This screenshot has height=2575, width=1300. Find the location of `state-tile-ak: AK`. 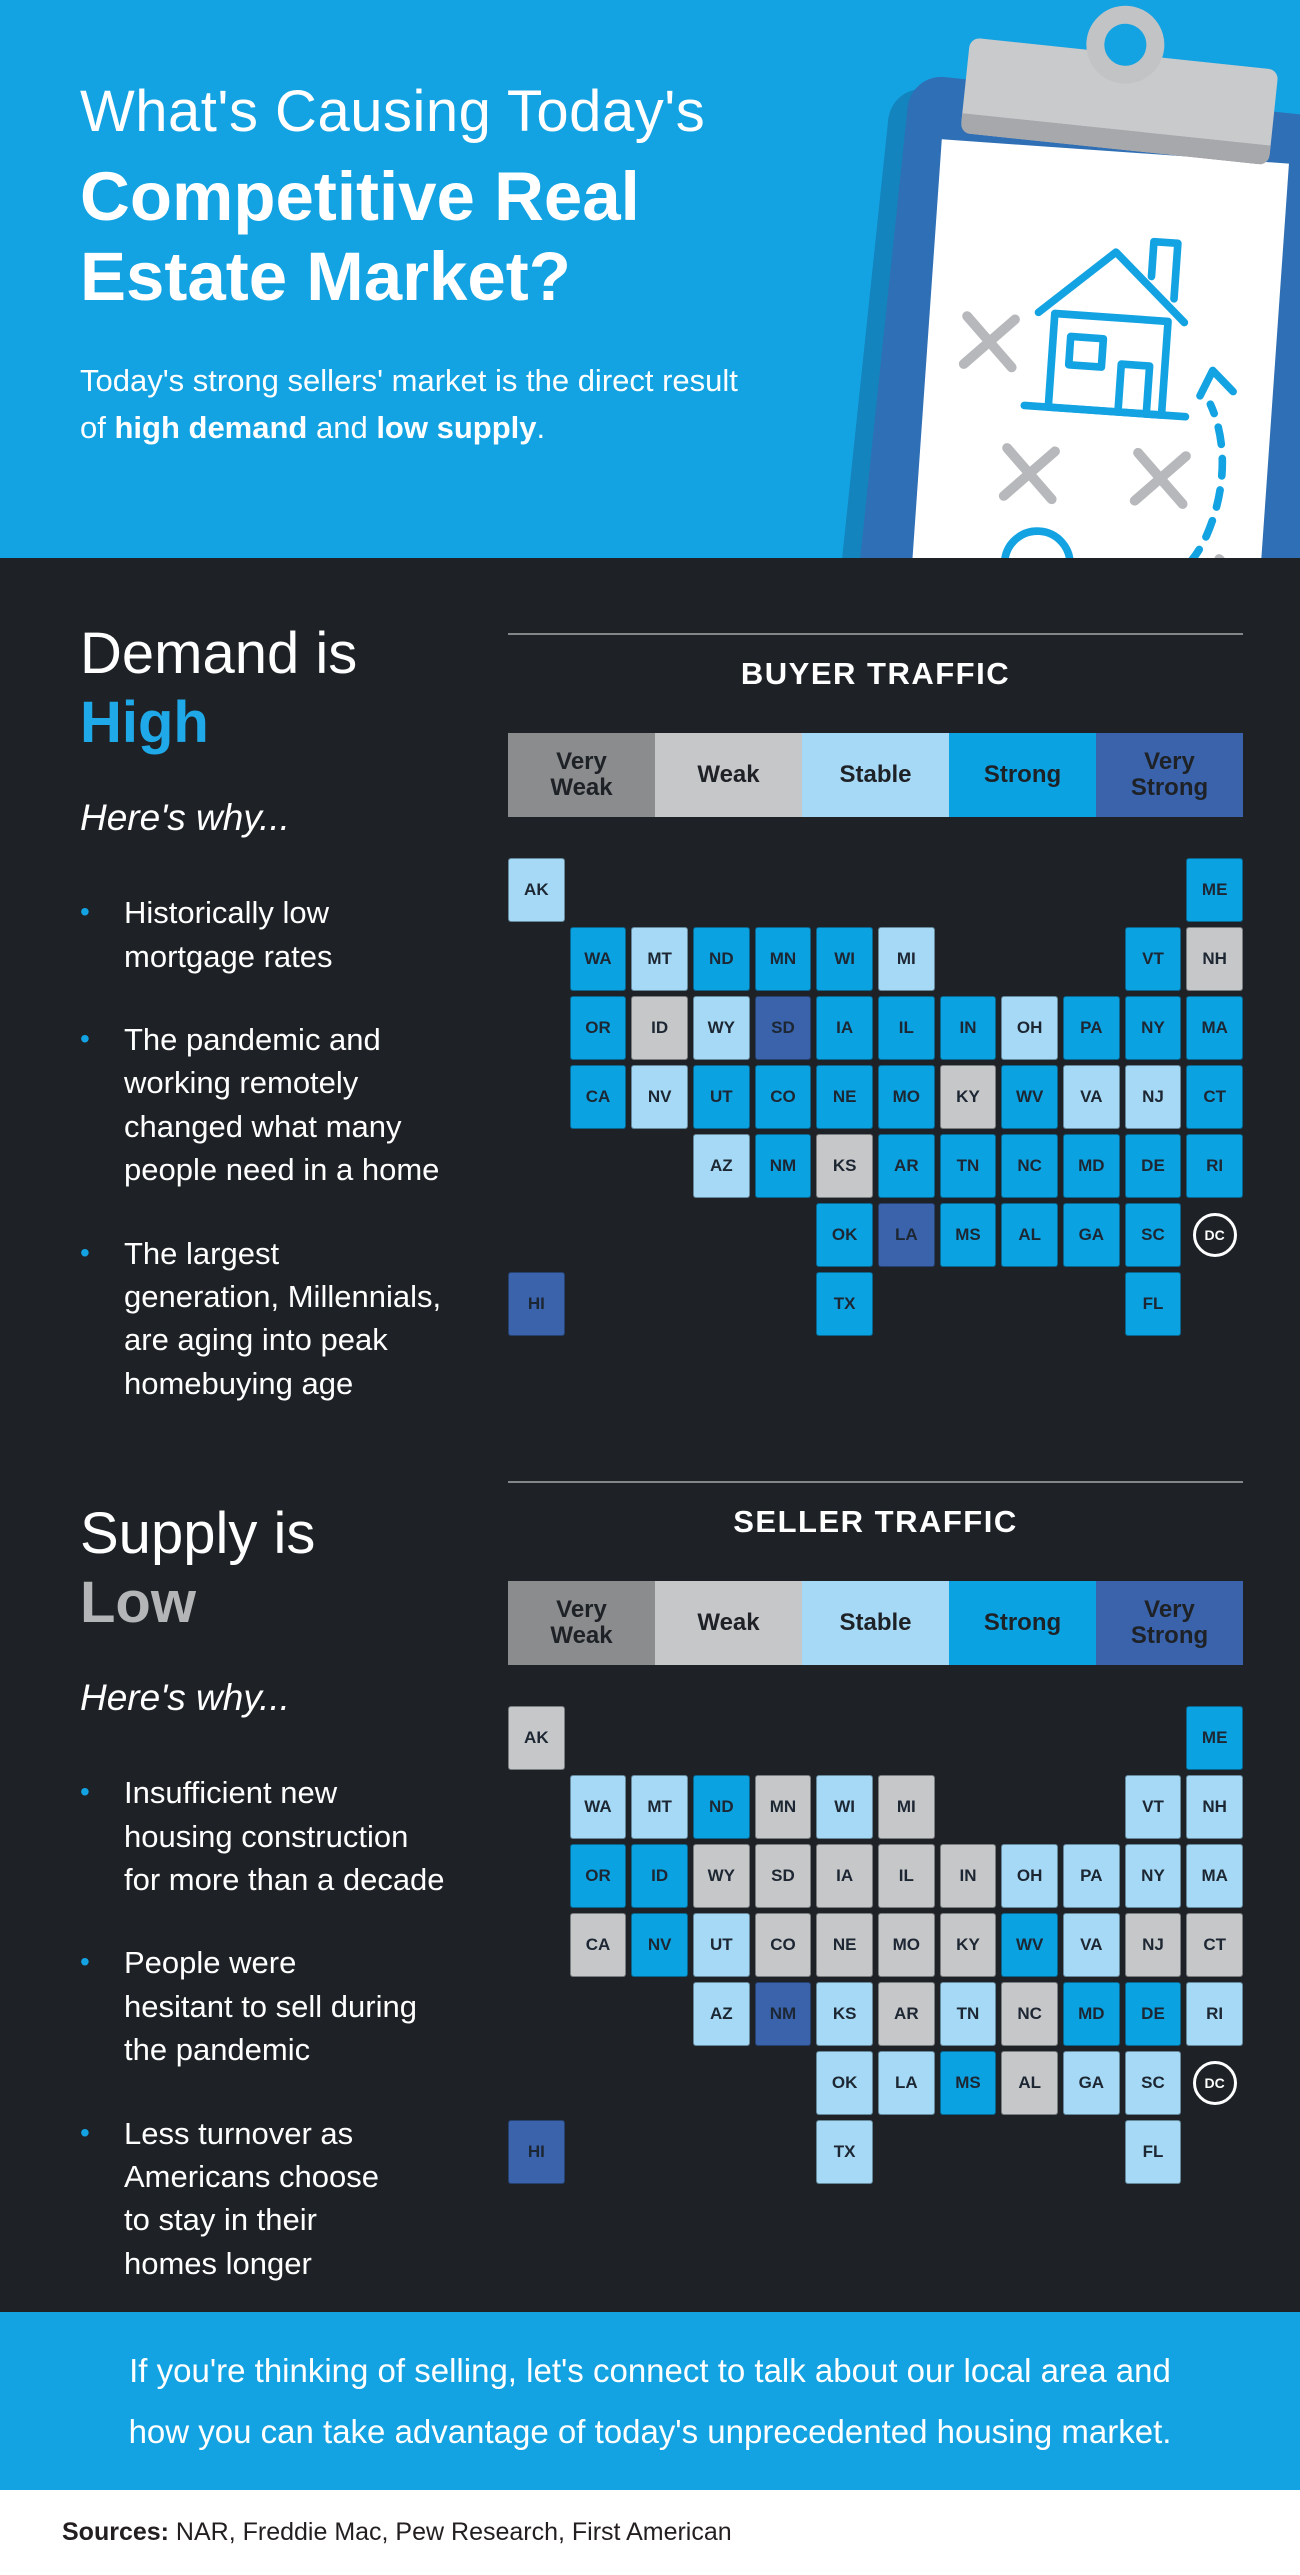

state-tile-ak: AK is located at coordinates (536, 1738).